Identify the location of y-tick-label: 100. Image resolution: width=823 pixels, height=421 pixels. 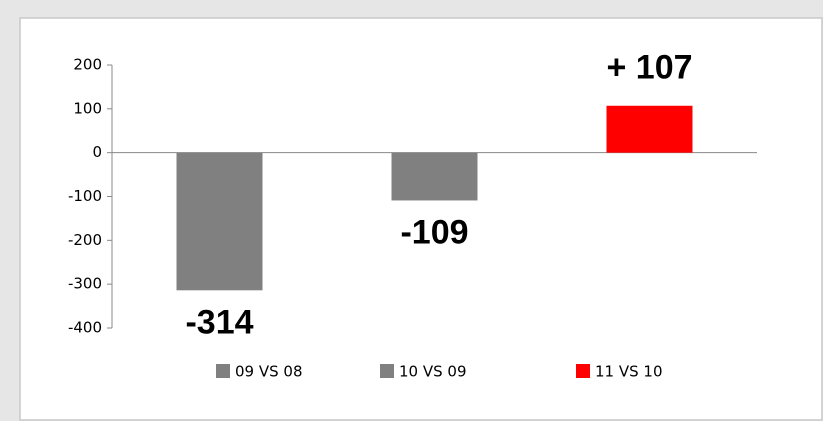
(87, 108).